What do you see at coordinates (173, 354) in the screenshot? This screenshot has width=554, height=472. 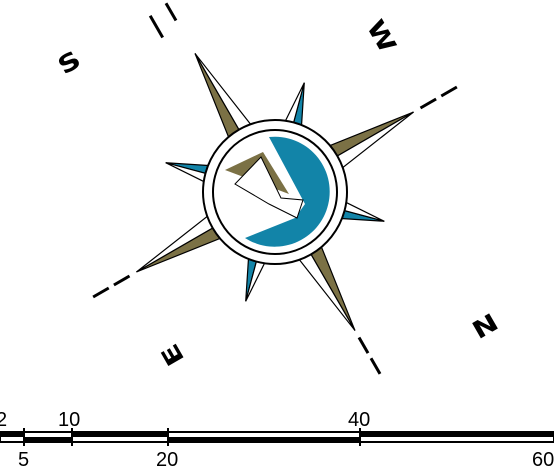 I see `east-label: E` at bounding box center [173, 354].